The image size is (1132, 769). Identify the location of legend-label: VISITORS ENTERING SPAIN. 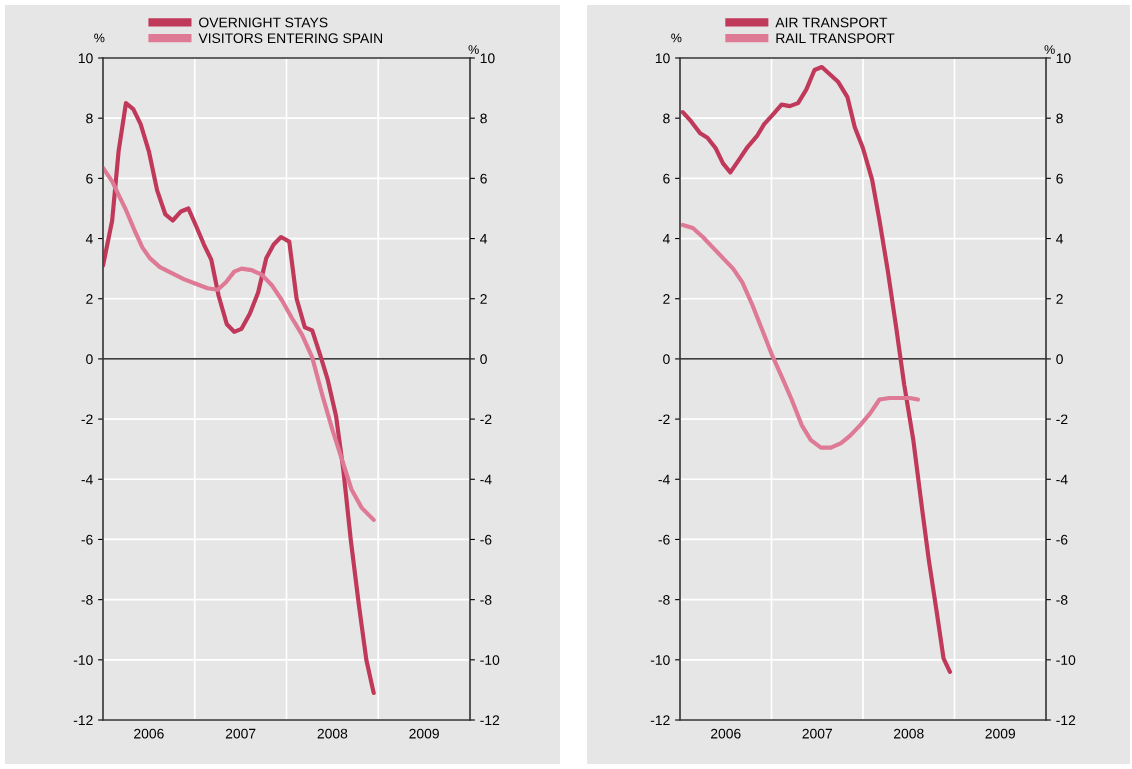
(290, 38).